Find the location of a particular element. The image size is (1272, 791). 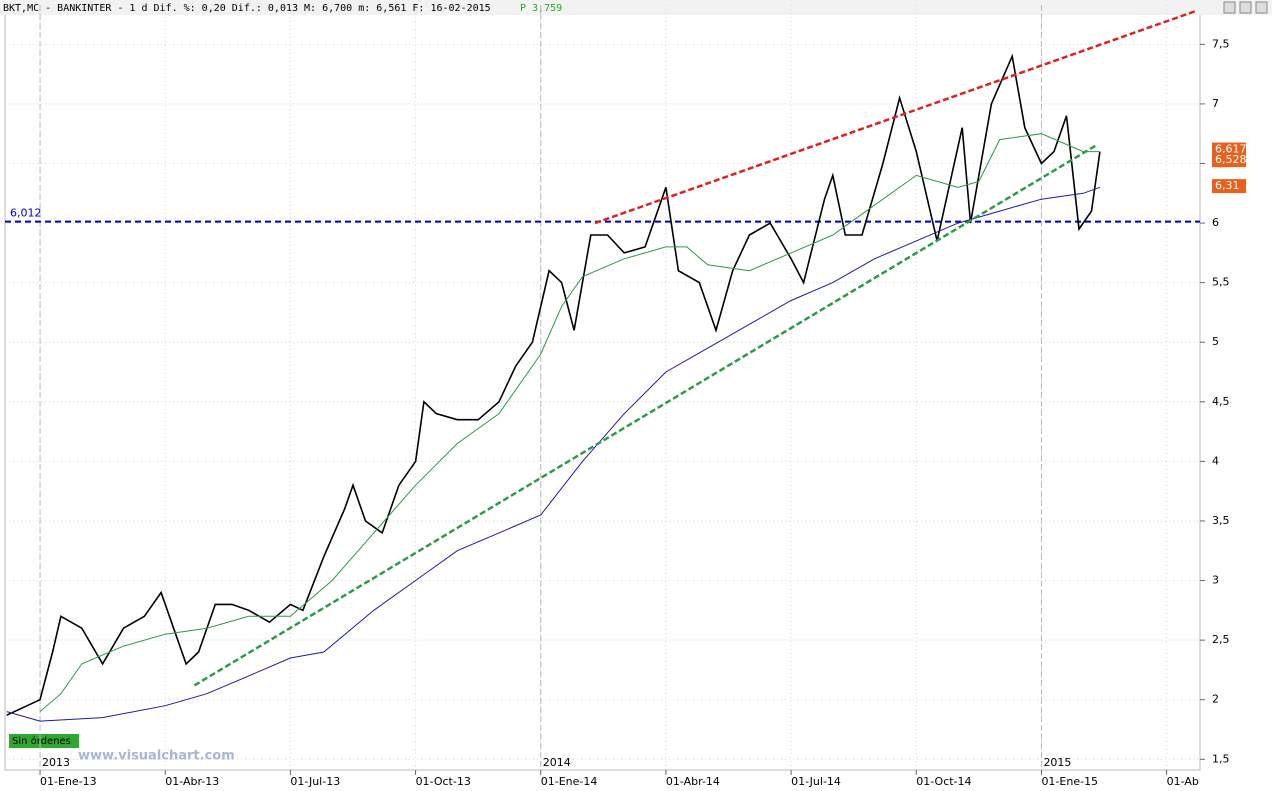

y-tick-label: 5,5 is located at coordinates (1221, 282).